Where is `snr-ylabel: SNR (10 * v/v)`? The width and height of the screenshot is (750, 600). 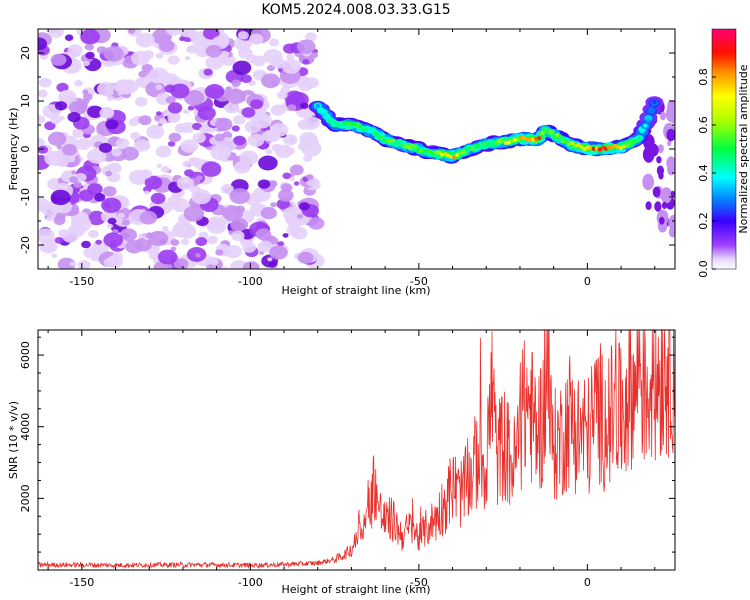 snr-ylabel: SNR (10 * v/v) is located at coordinates (13, 440).